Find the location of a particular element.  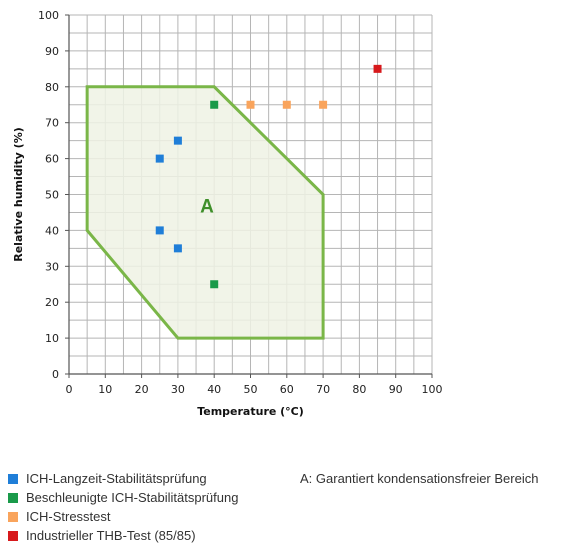

x-tick-label: 80 is located at coordinates (359, 389).